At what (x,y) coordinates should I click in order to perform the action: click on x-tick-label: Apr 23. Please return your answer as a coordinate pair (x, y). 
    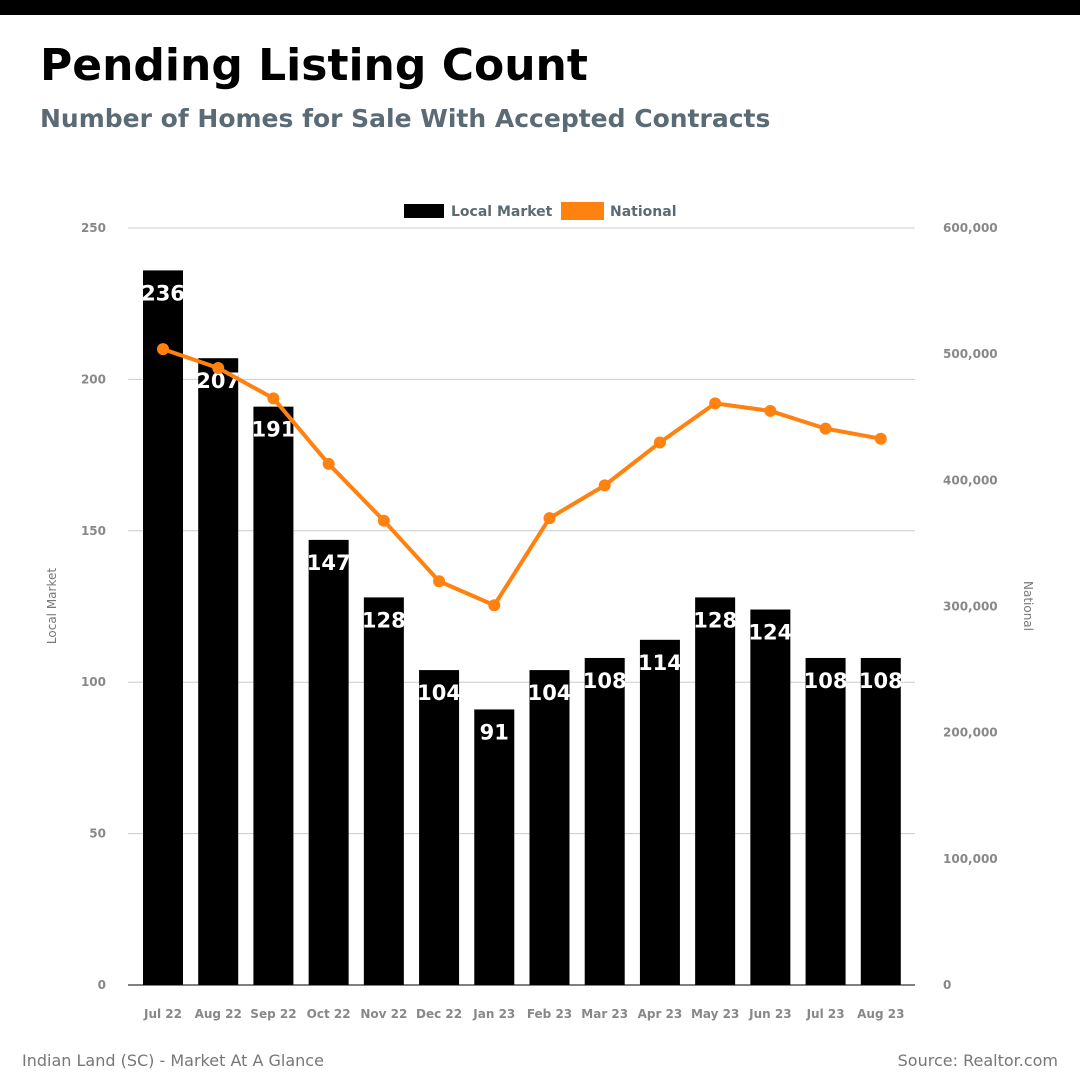
    Looking at the image, I should click on (660, 1014).